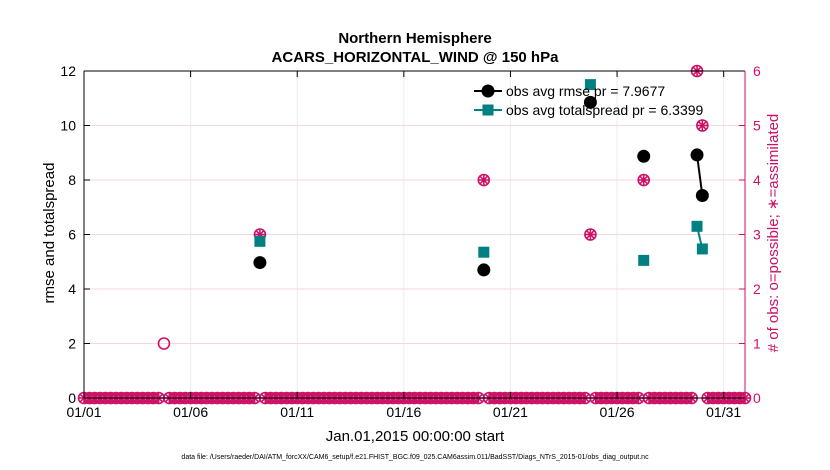  What do you see at coordinates (488, 91) in the screenshot?
I see `legend-rmse-marker` at bounding box center [488, 91].